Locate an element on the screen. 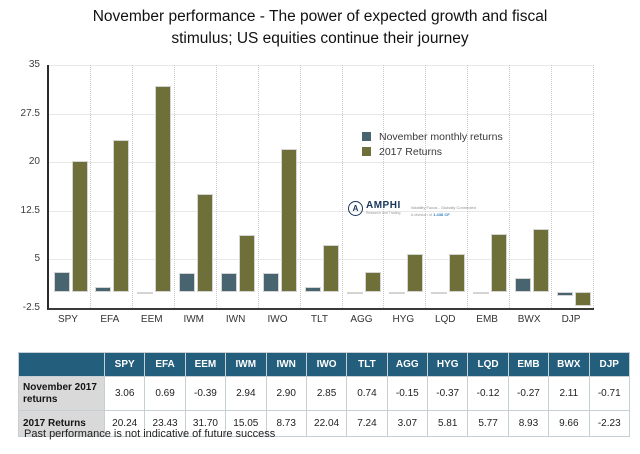 The image size is (640, 454). bar-2017-eem is located at coordinates (163, 189).